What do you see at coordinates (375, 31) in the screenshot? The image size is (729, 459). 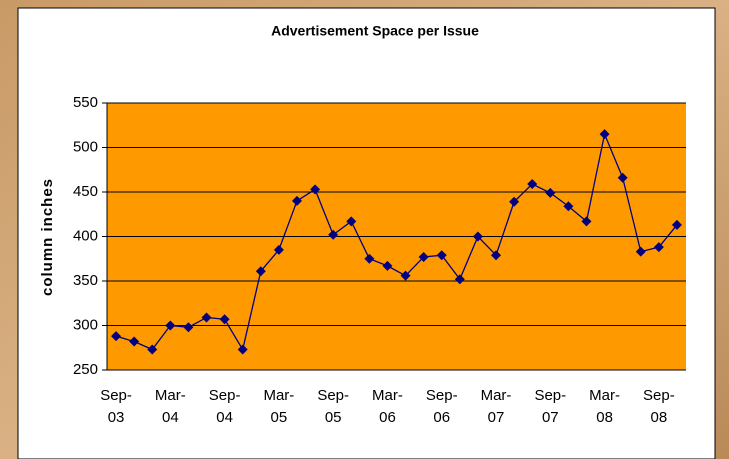 I see `chart-title: Advertisement Space per Issue` at bounding box center [375, 31].